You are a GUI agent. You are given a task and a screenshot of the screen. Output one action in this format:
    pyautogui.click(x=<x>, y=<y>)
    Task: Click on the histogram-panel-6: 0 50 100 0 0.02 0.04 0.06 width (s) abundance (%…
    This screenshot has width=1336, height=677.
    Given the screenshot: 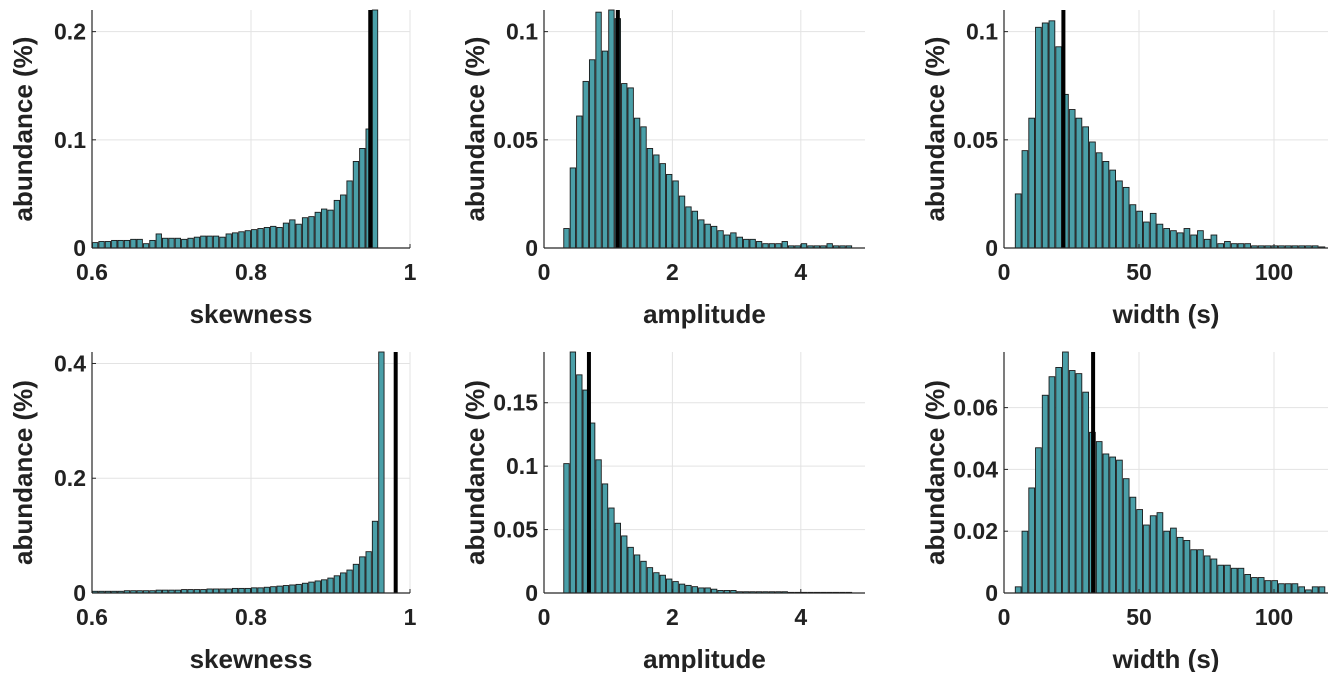 What is the action you would take?
    pyautogui.click(x=1124, y=512)
    